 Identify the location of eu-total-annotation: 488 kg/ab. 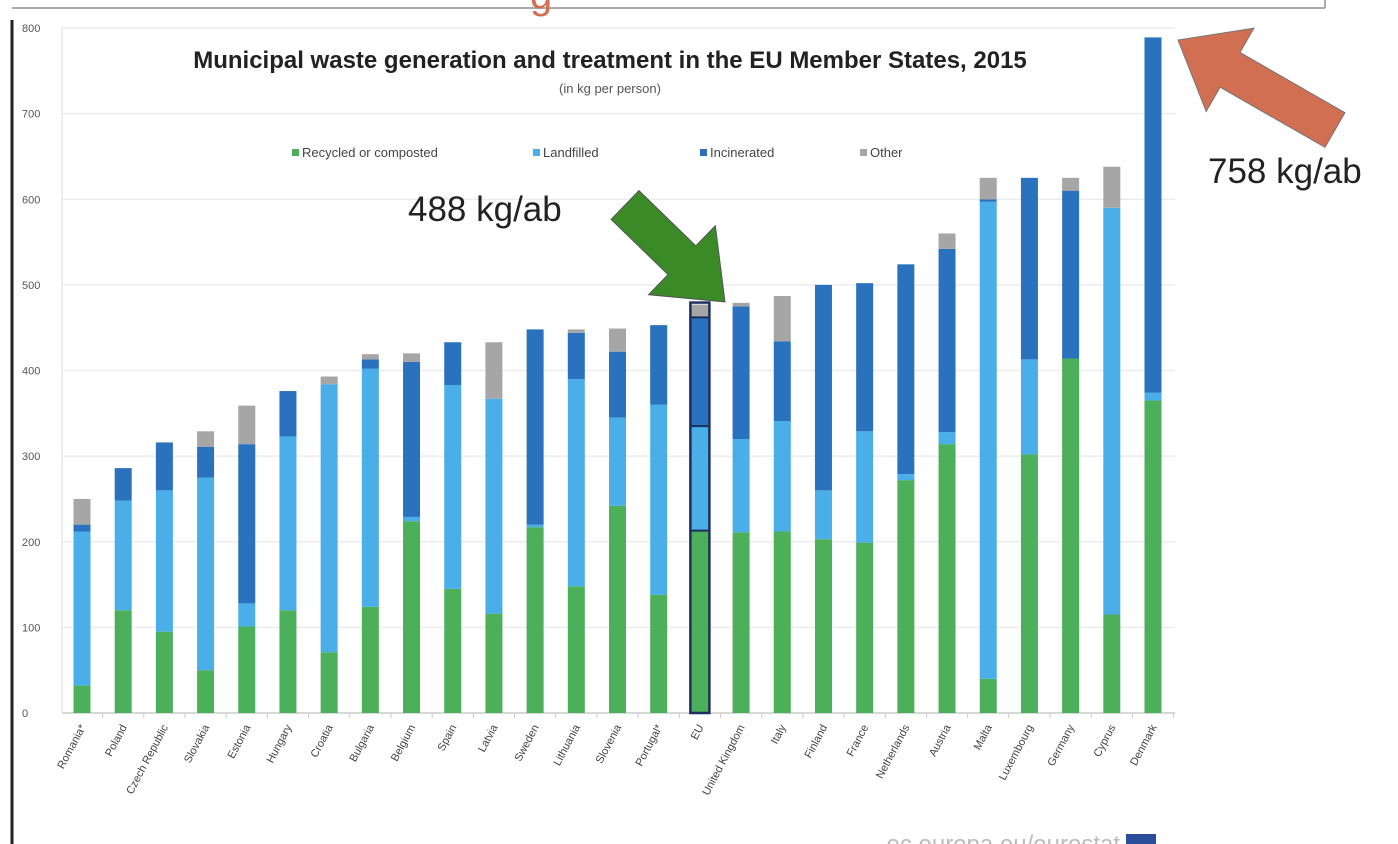
(485, 209).